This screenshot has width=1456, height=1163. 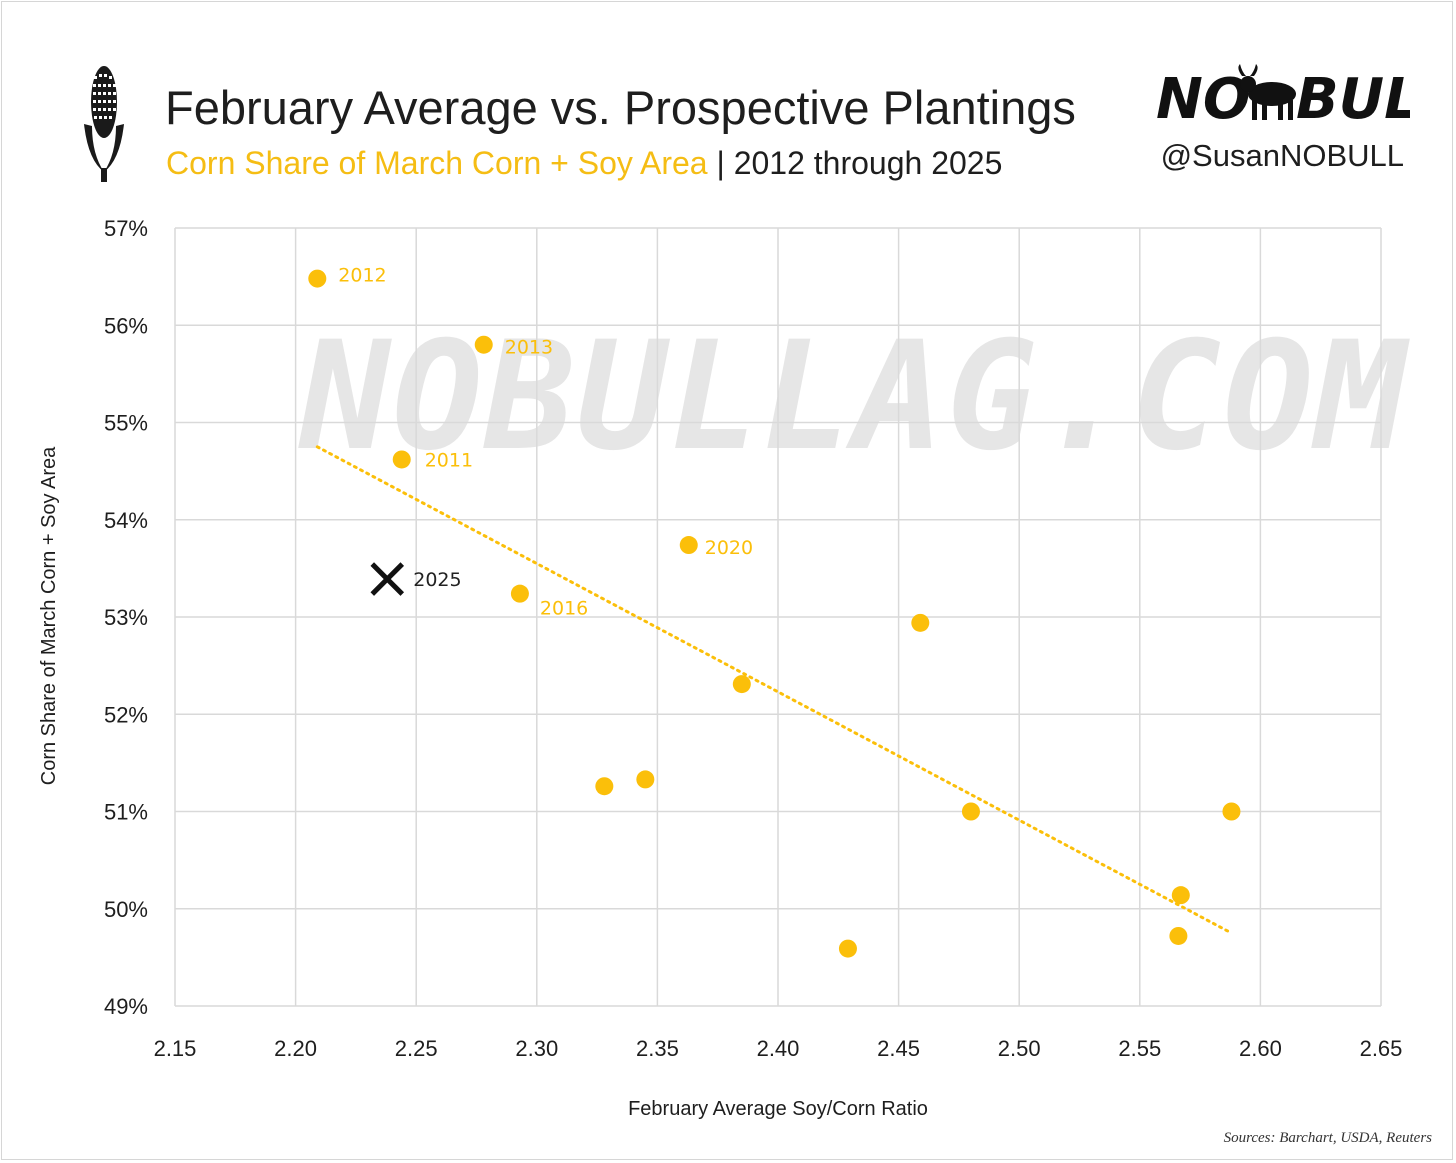 I want to click on y-tick-label: 54%, so click(x=126, y=520).